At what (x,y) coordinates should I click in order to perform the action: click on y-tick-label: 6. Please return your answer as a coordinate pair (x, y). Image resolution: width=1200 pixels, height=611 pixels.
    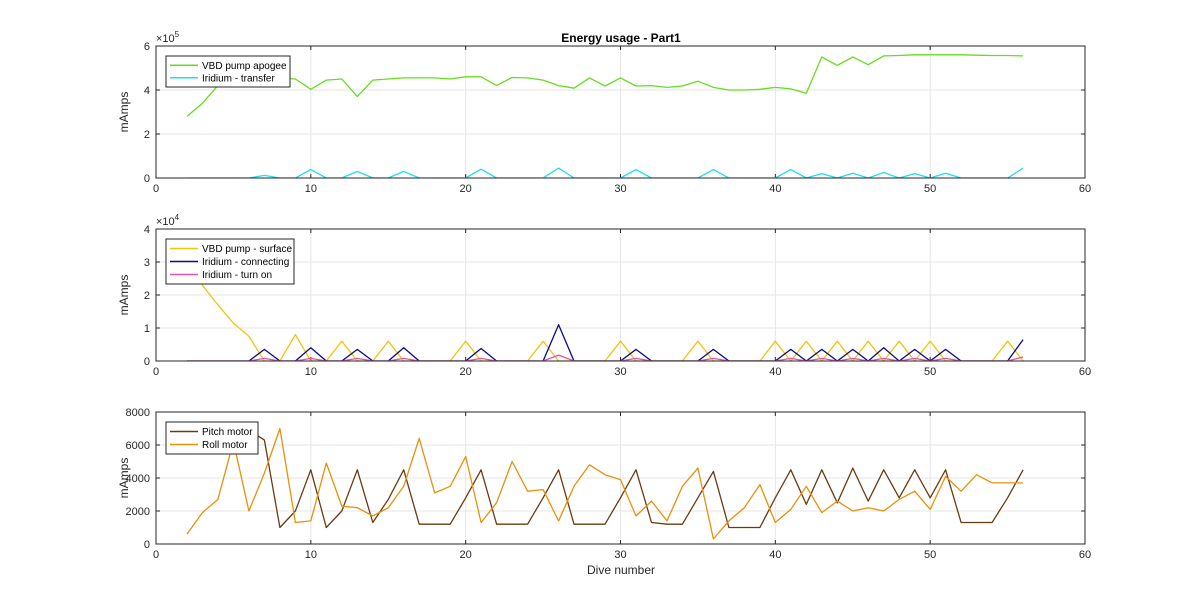
    Looking at the image, I should click on (147, 47).